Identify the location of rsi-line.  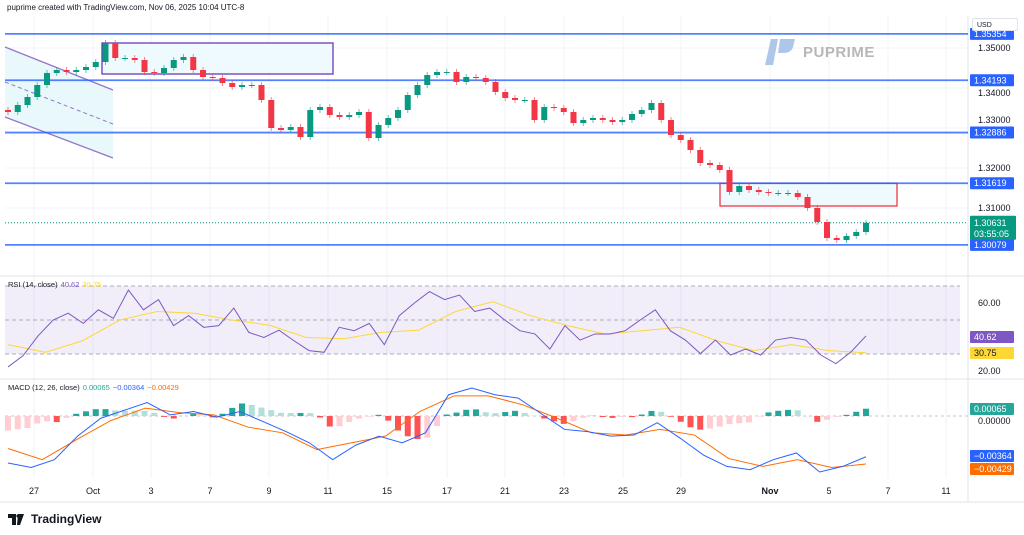
(437, 328).